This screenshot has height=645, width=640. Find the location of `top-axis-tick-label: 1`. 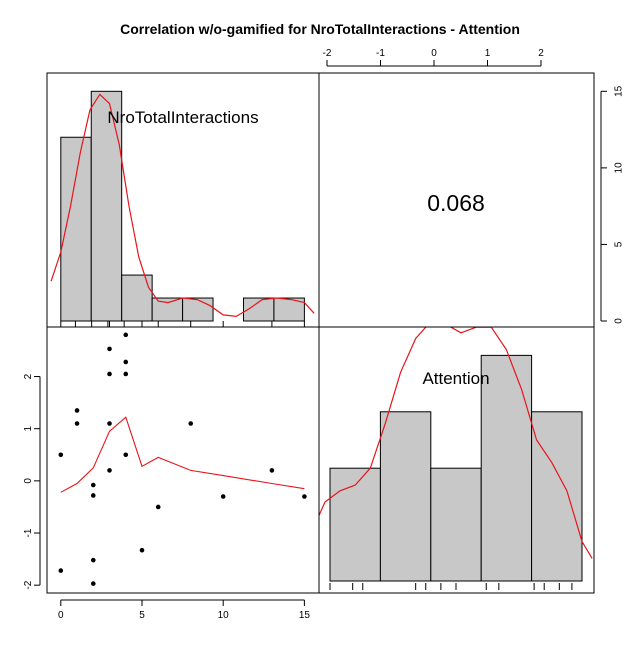

top-axis-tick-label: 1 is located at coordinates (488, 53).